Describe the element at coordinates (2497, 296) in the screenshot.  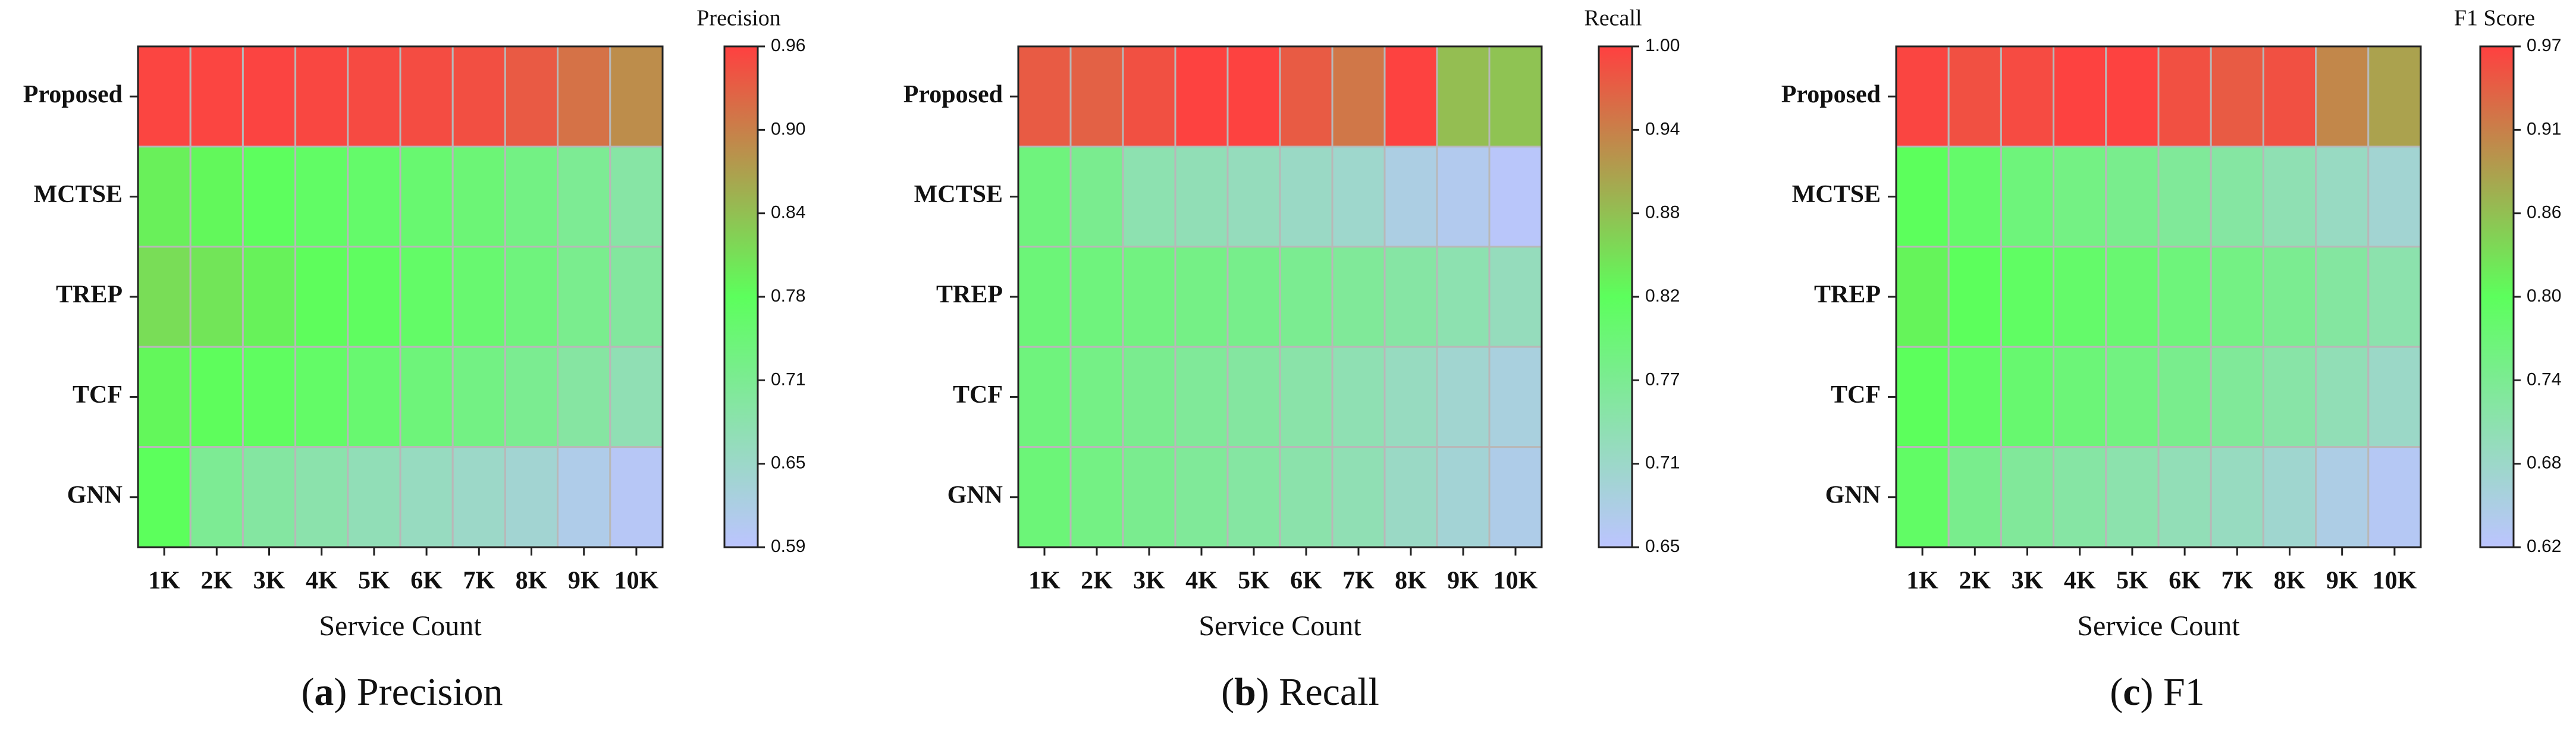
I see `colorbar` at that location.